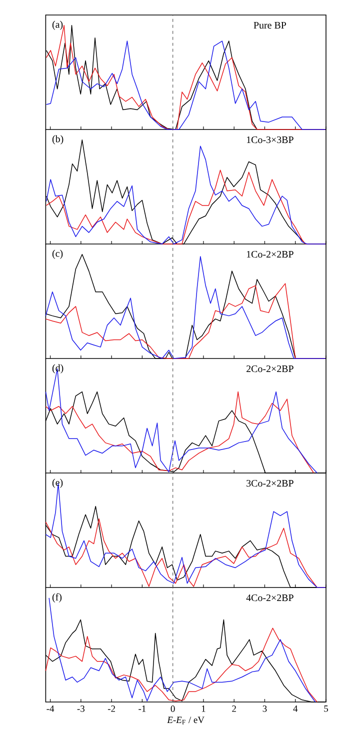 The width and height of the screenshot is (345, 745). Describe the element at coordinates (270, 483) in the screenshot. I see `chart-title: 3Co-2×2BP` at that location.